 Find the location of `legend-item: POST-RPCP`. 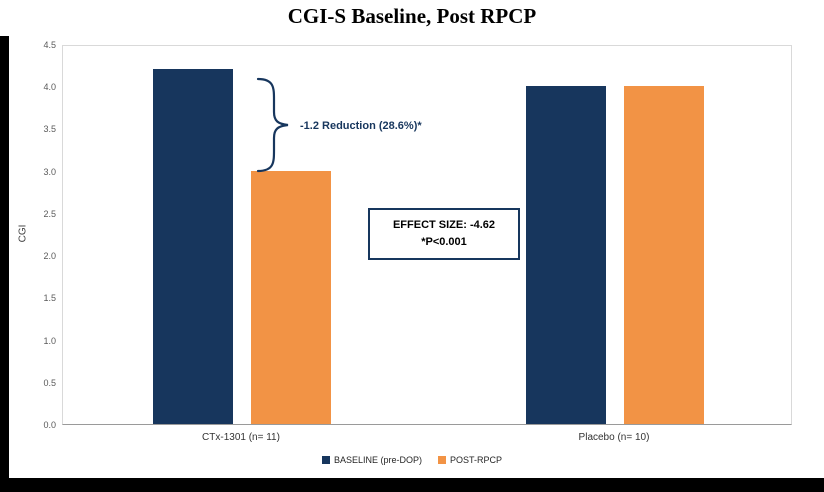

legend-item: POST-RPCP is located at coordinates (470, 460).